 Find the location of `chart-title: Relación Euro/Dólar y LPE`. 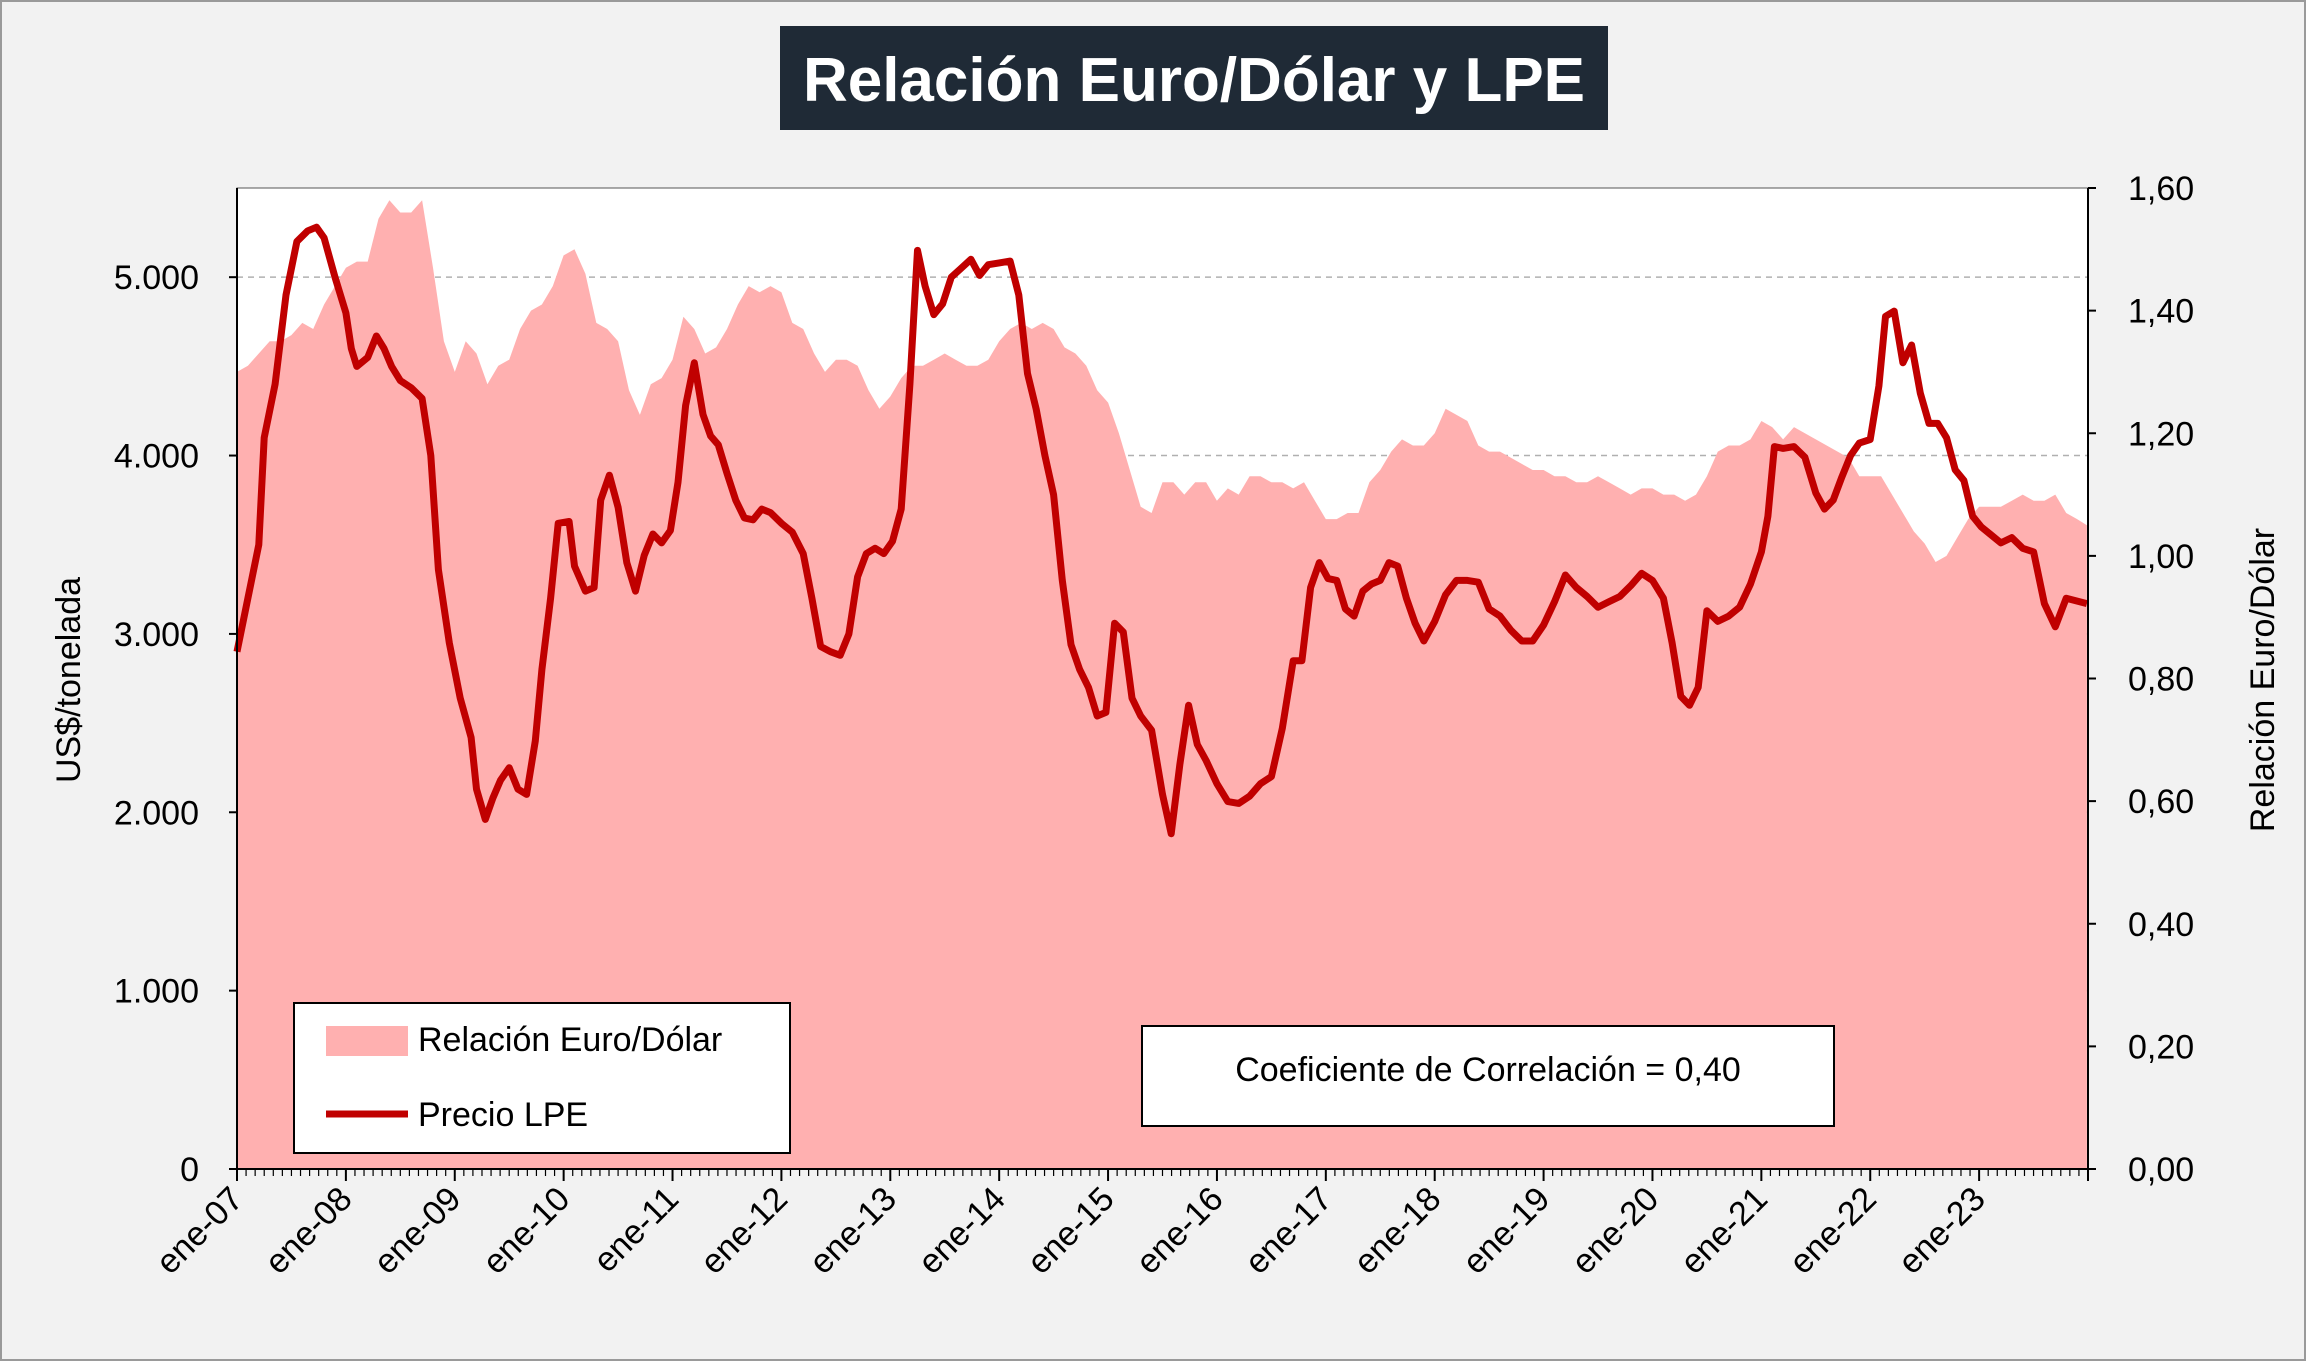

chart-title: Relación Euro/Dólar y LPE is located at coordinates (1194, 80).